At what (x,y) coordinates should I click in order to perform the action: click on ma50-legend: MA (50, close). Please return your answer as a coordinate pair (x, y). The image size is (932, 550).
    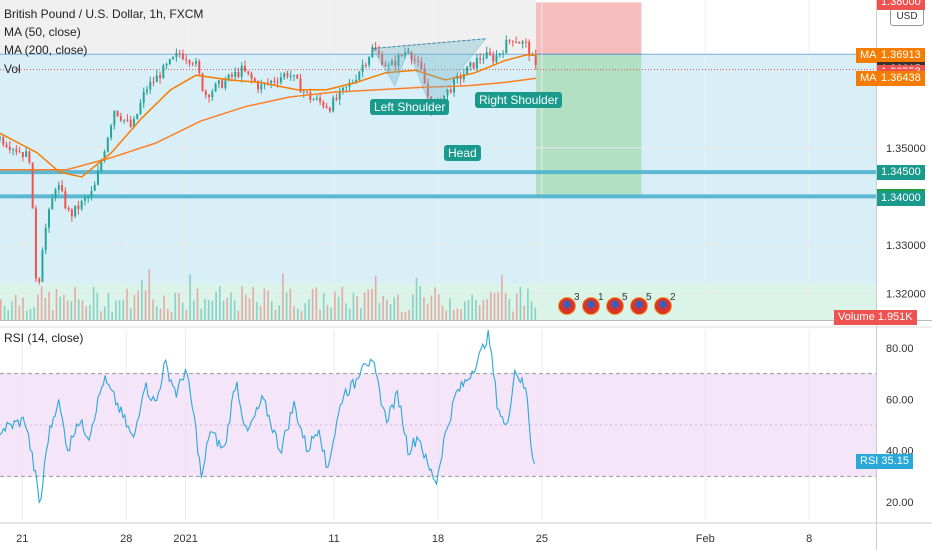
    Looking at the image, I should click on (42, 32).